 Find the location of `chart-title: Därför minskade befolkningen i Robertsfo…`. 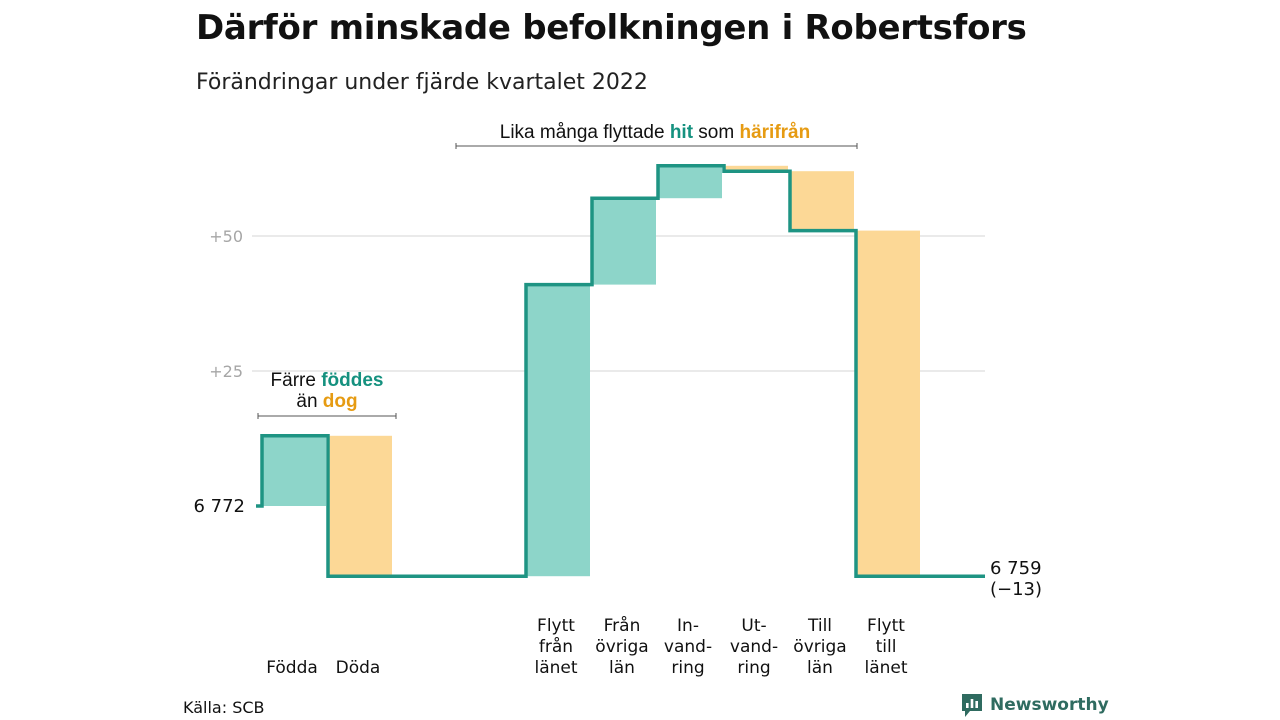

chart-title: Därför minskade befolkningen i Robertsfo… is located at coordinates (611, 28).